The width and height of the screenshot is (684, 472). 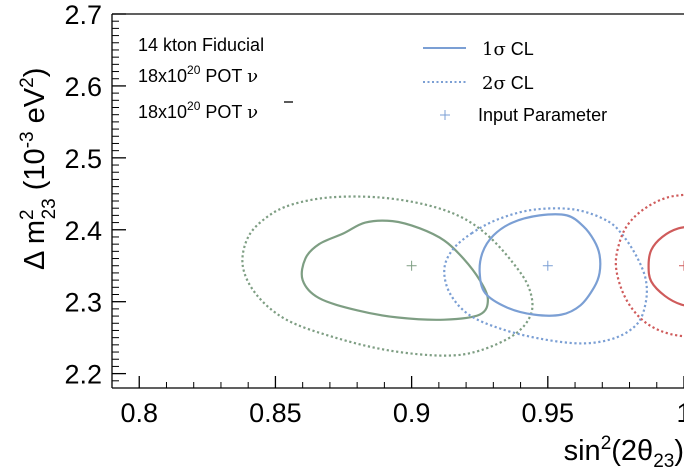 I want to click on annotation-fiducial: 14 kton Fiducial, so click(x=201, y=45).